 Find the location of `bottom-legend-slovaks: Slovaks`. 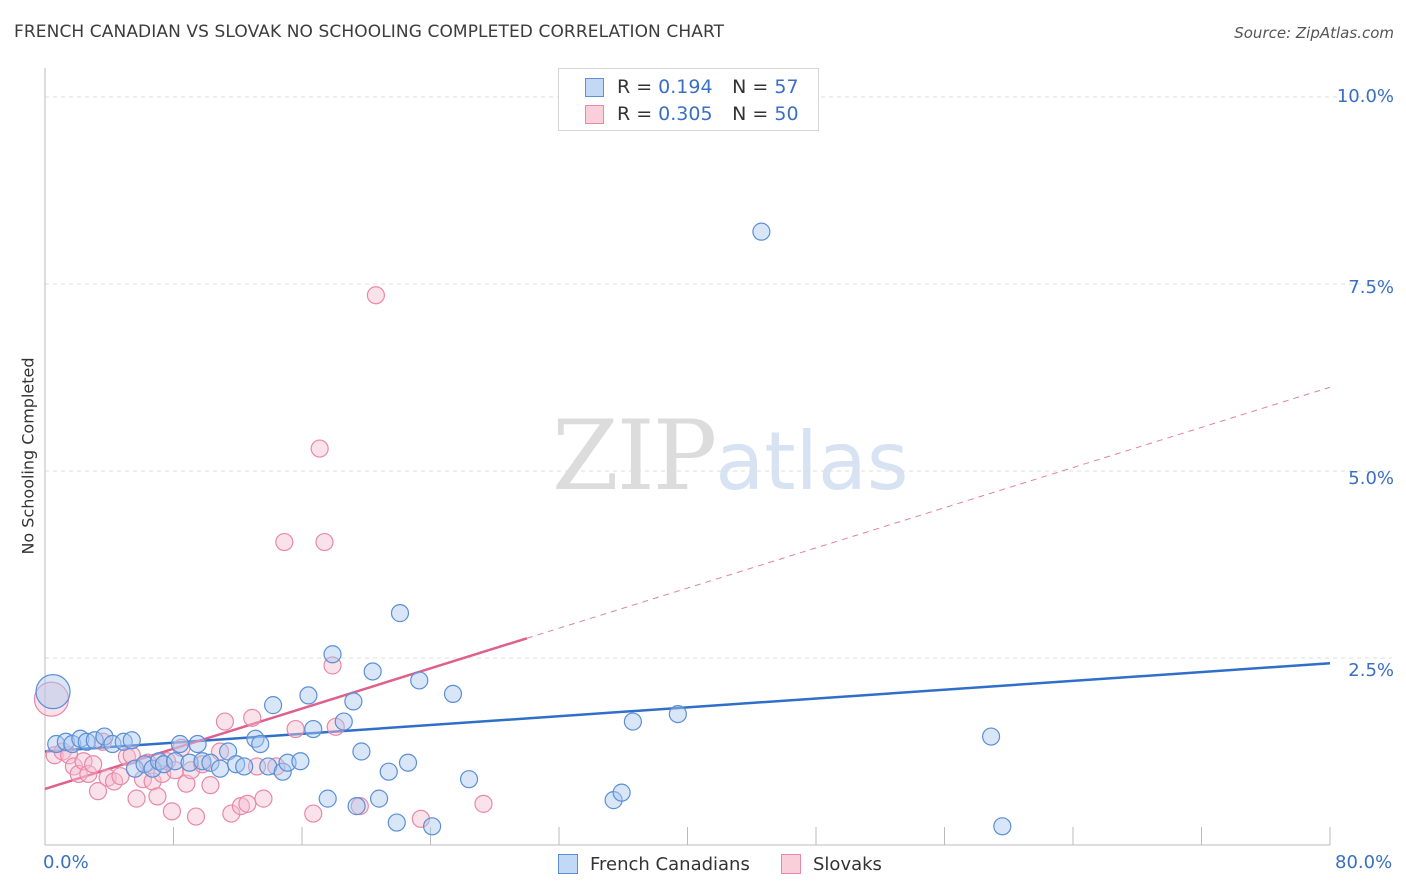

bottom-legend-slovaks: Slovaks is located at coordinates (831, 864).